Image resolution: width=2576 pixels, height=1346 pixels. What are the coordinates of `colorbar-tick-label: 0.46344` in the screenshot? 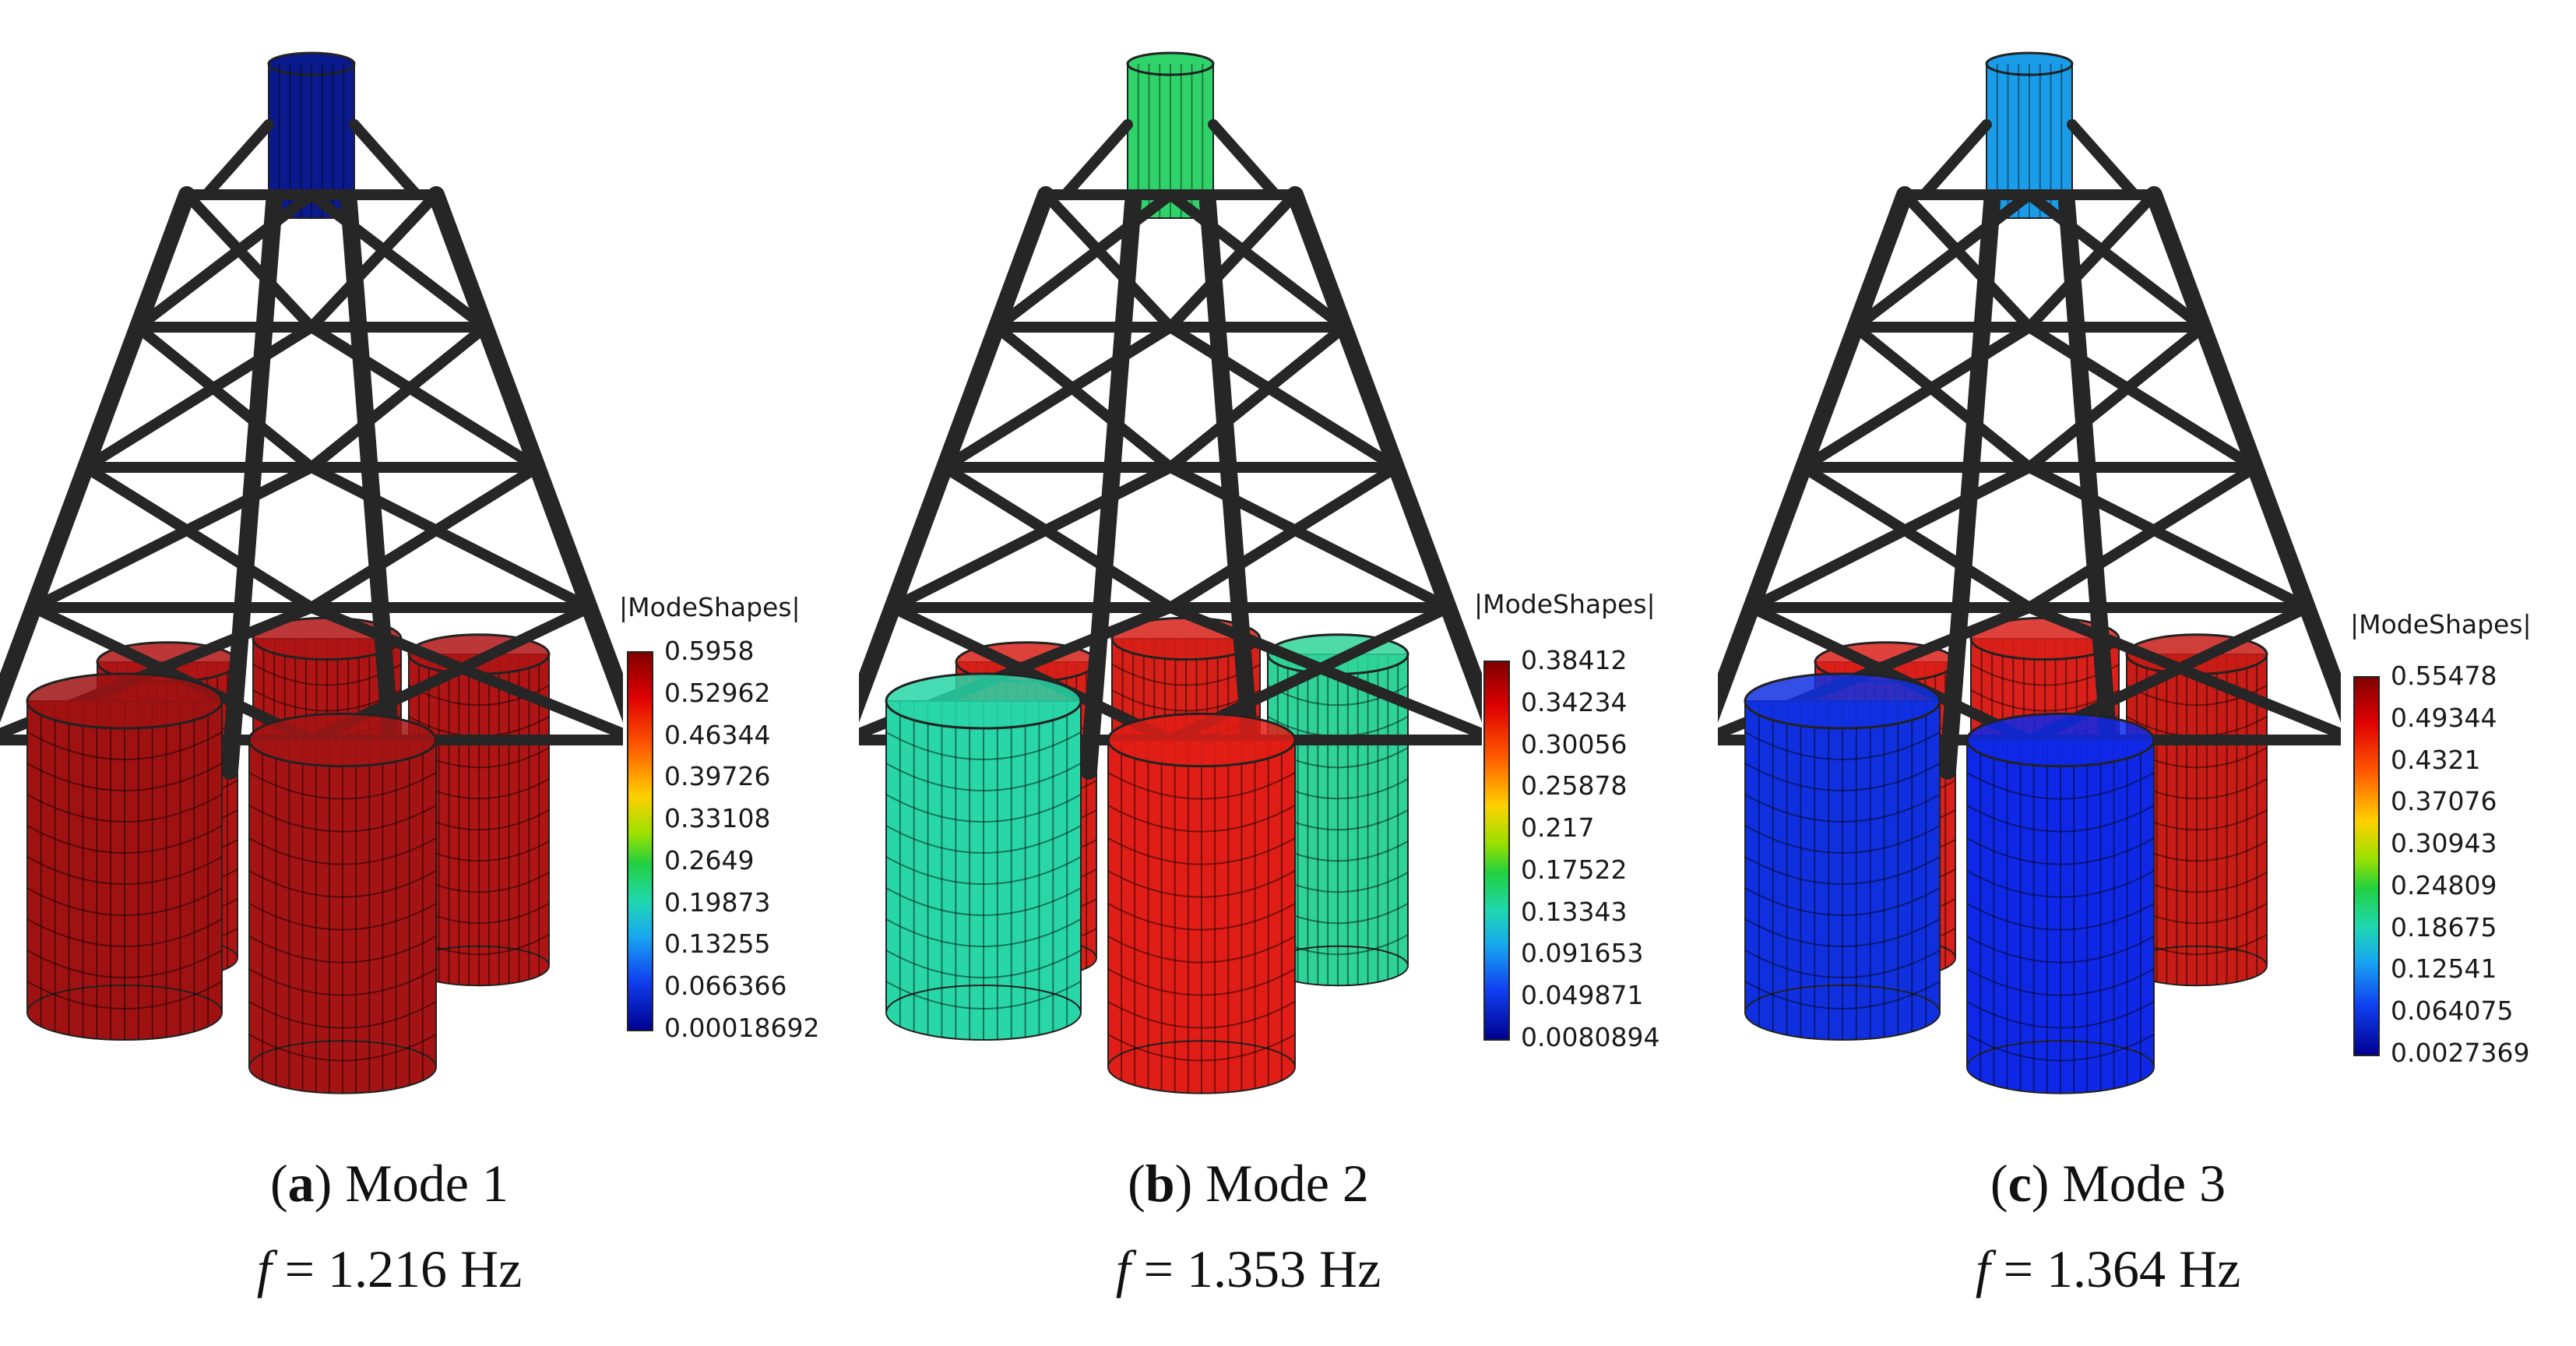 It's located at (717, 735).